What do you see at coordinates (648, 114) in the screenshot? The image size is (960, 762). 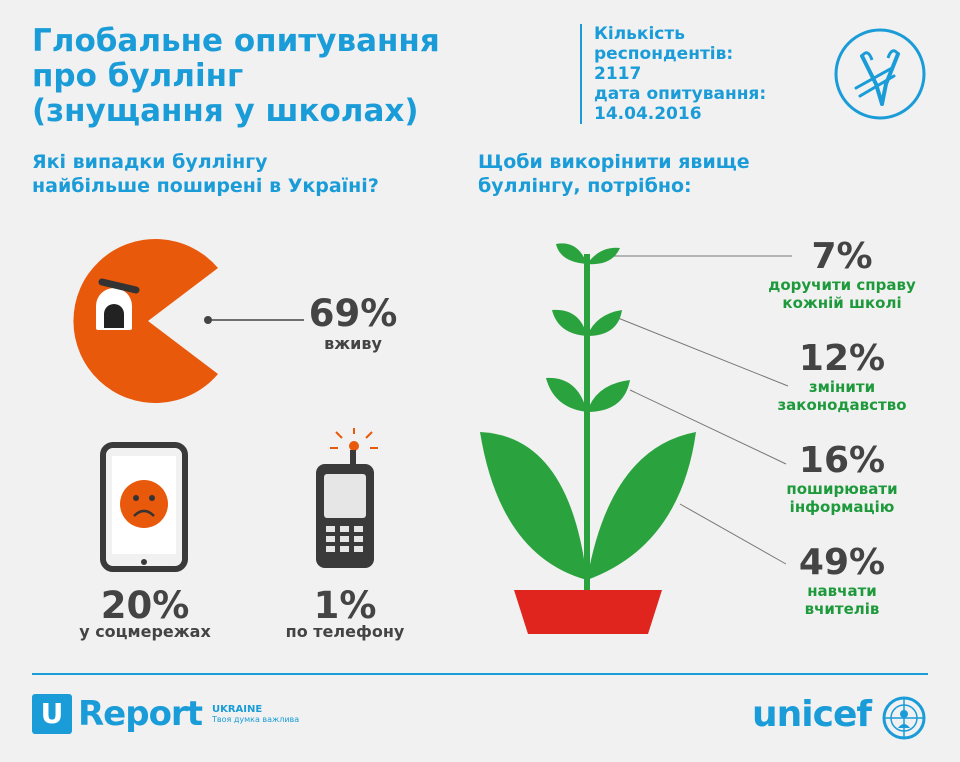 I see `survey-date: 14.04.2016` at bounding box center [648, 114].